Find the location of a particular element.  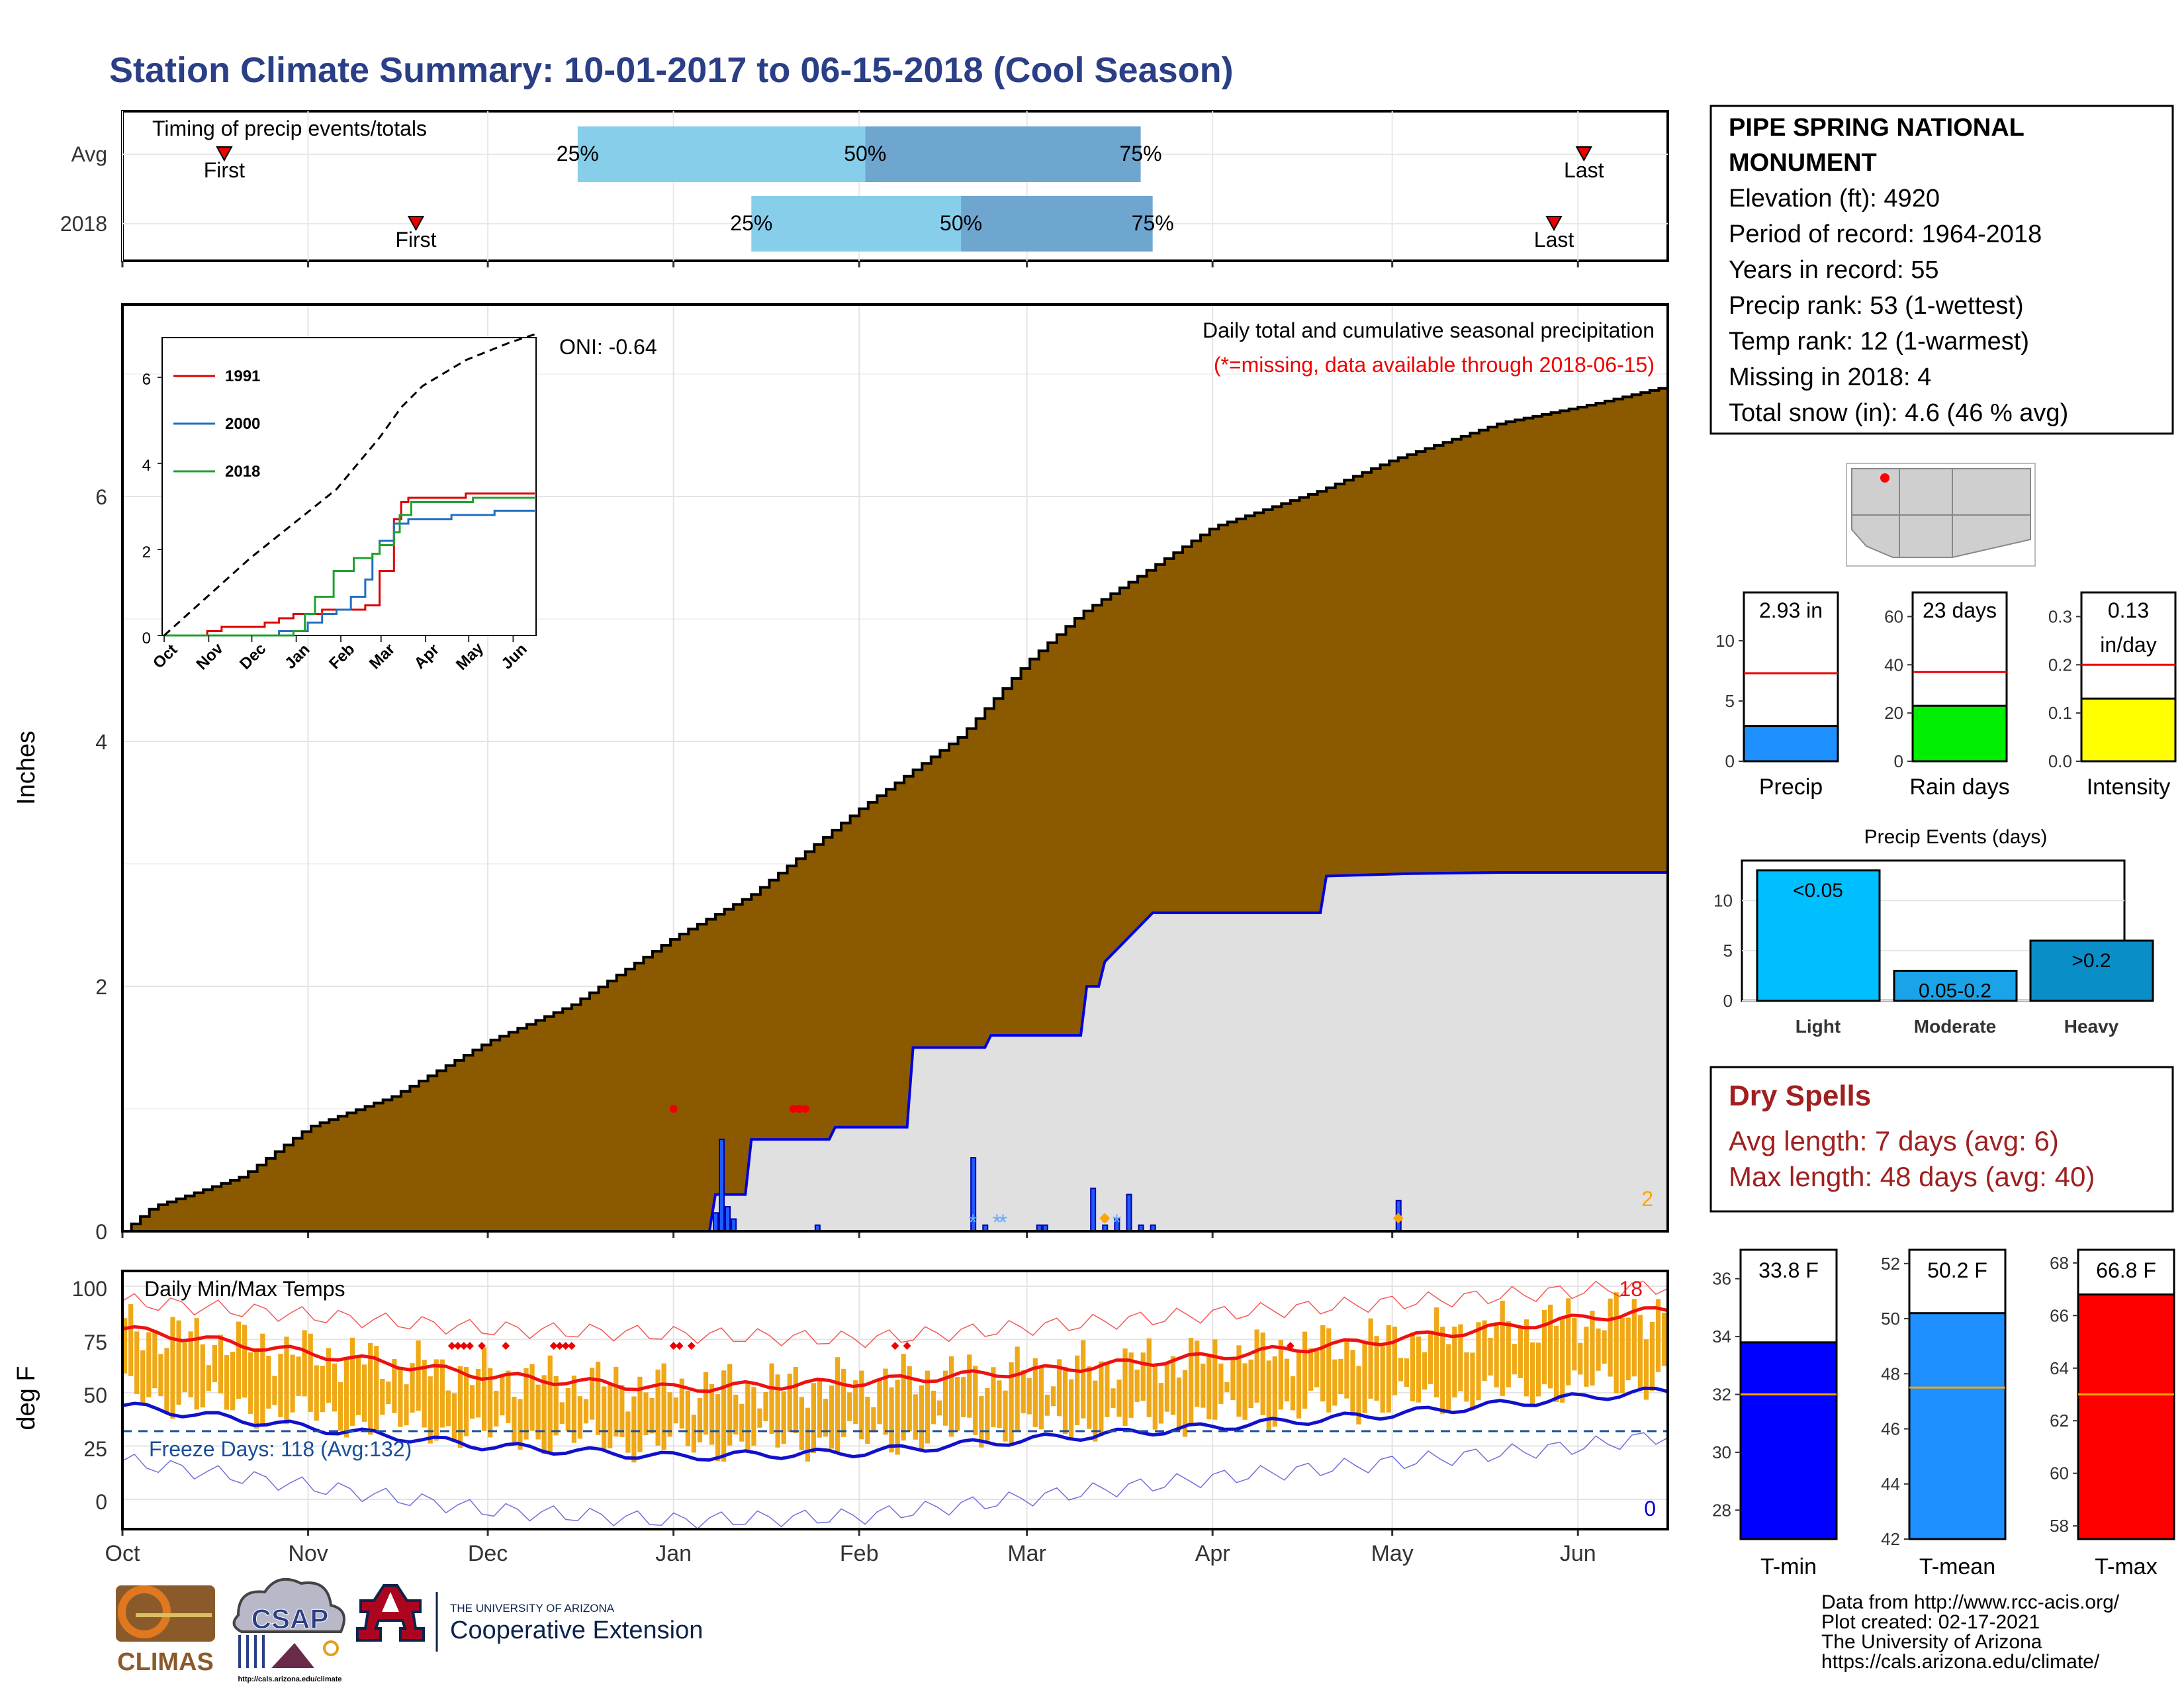

mini-bar-ytick-label: 0 is located at coordinates (1898, 761).